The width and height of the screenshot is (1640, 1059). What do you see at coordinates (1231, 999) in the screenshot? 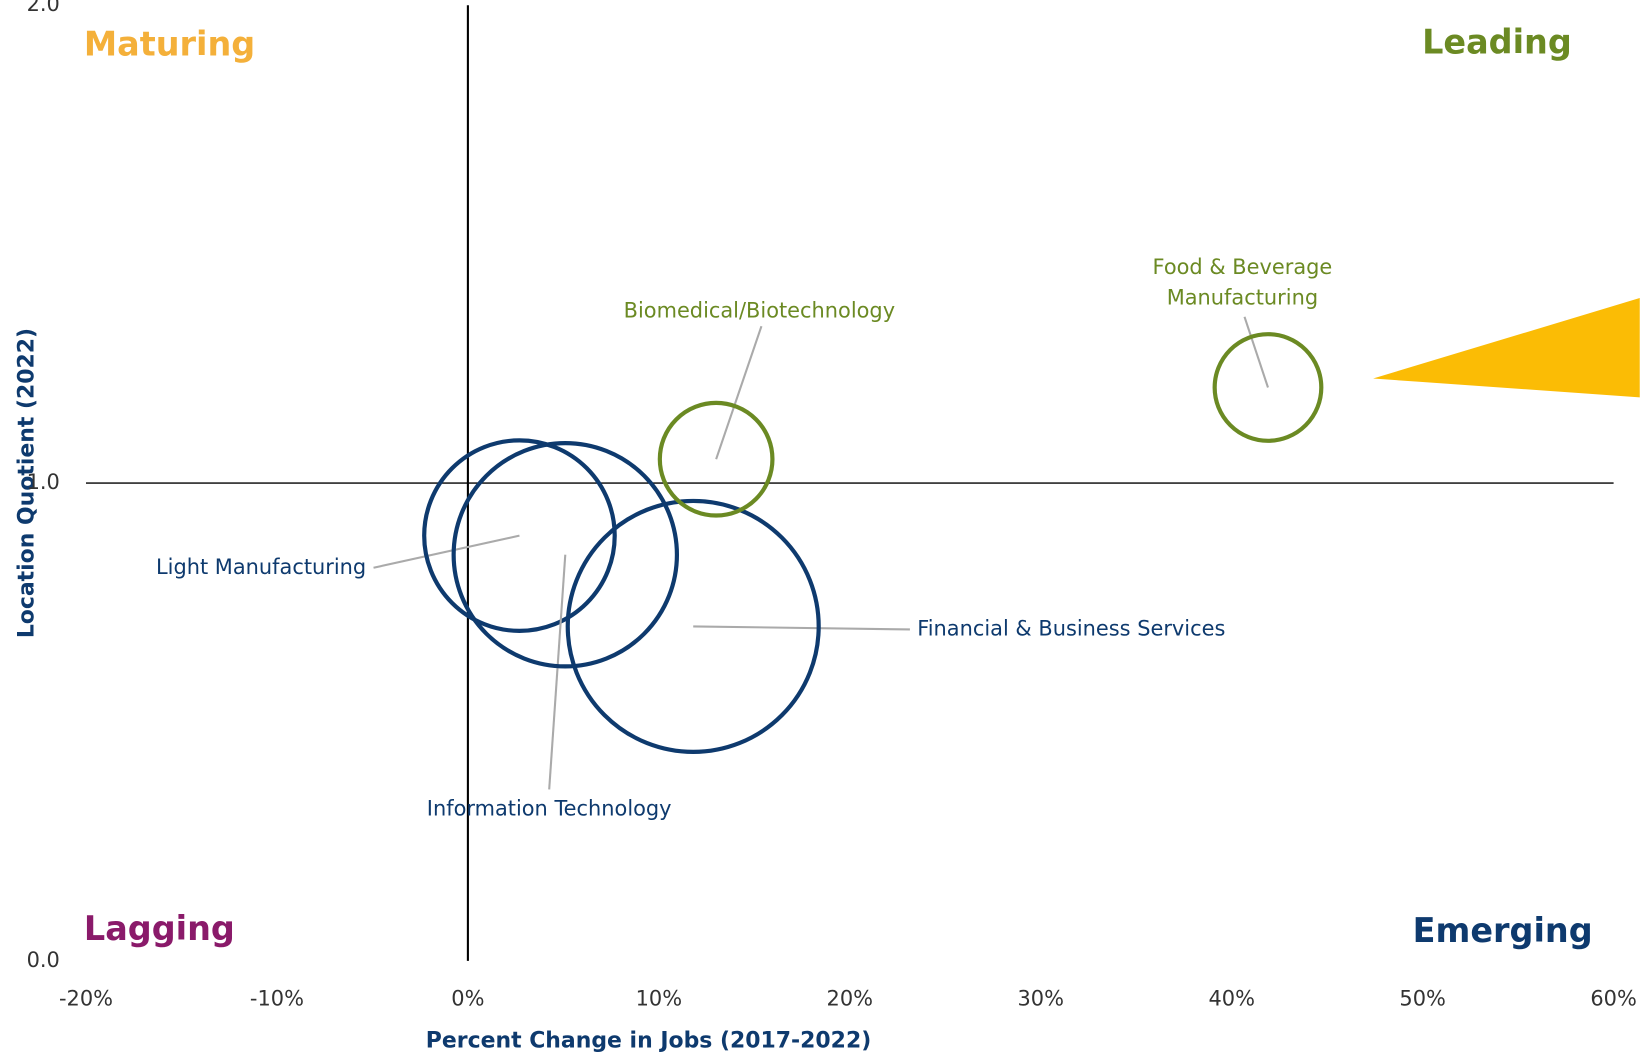
I see `x-tick-label: 40%` at bounding box center [1231, 999].